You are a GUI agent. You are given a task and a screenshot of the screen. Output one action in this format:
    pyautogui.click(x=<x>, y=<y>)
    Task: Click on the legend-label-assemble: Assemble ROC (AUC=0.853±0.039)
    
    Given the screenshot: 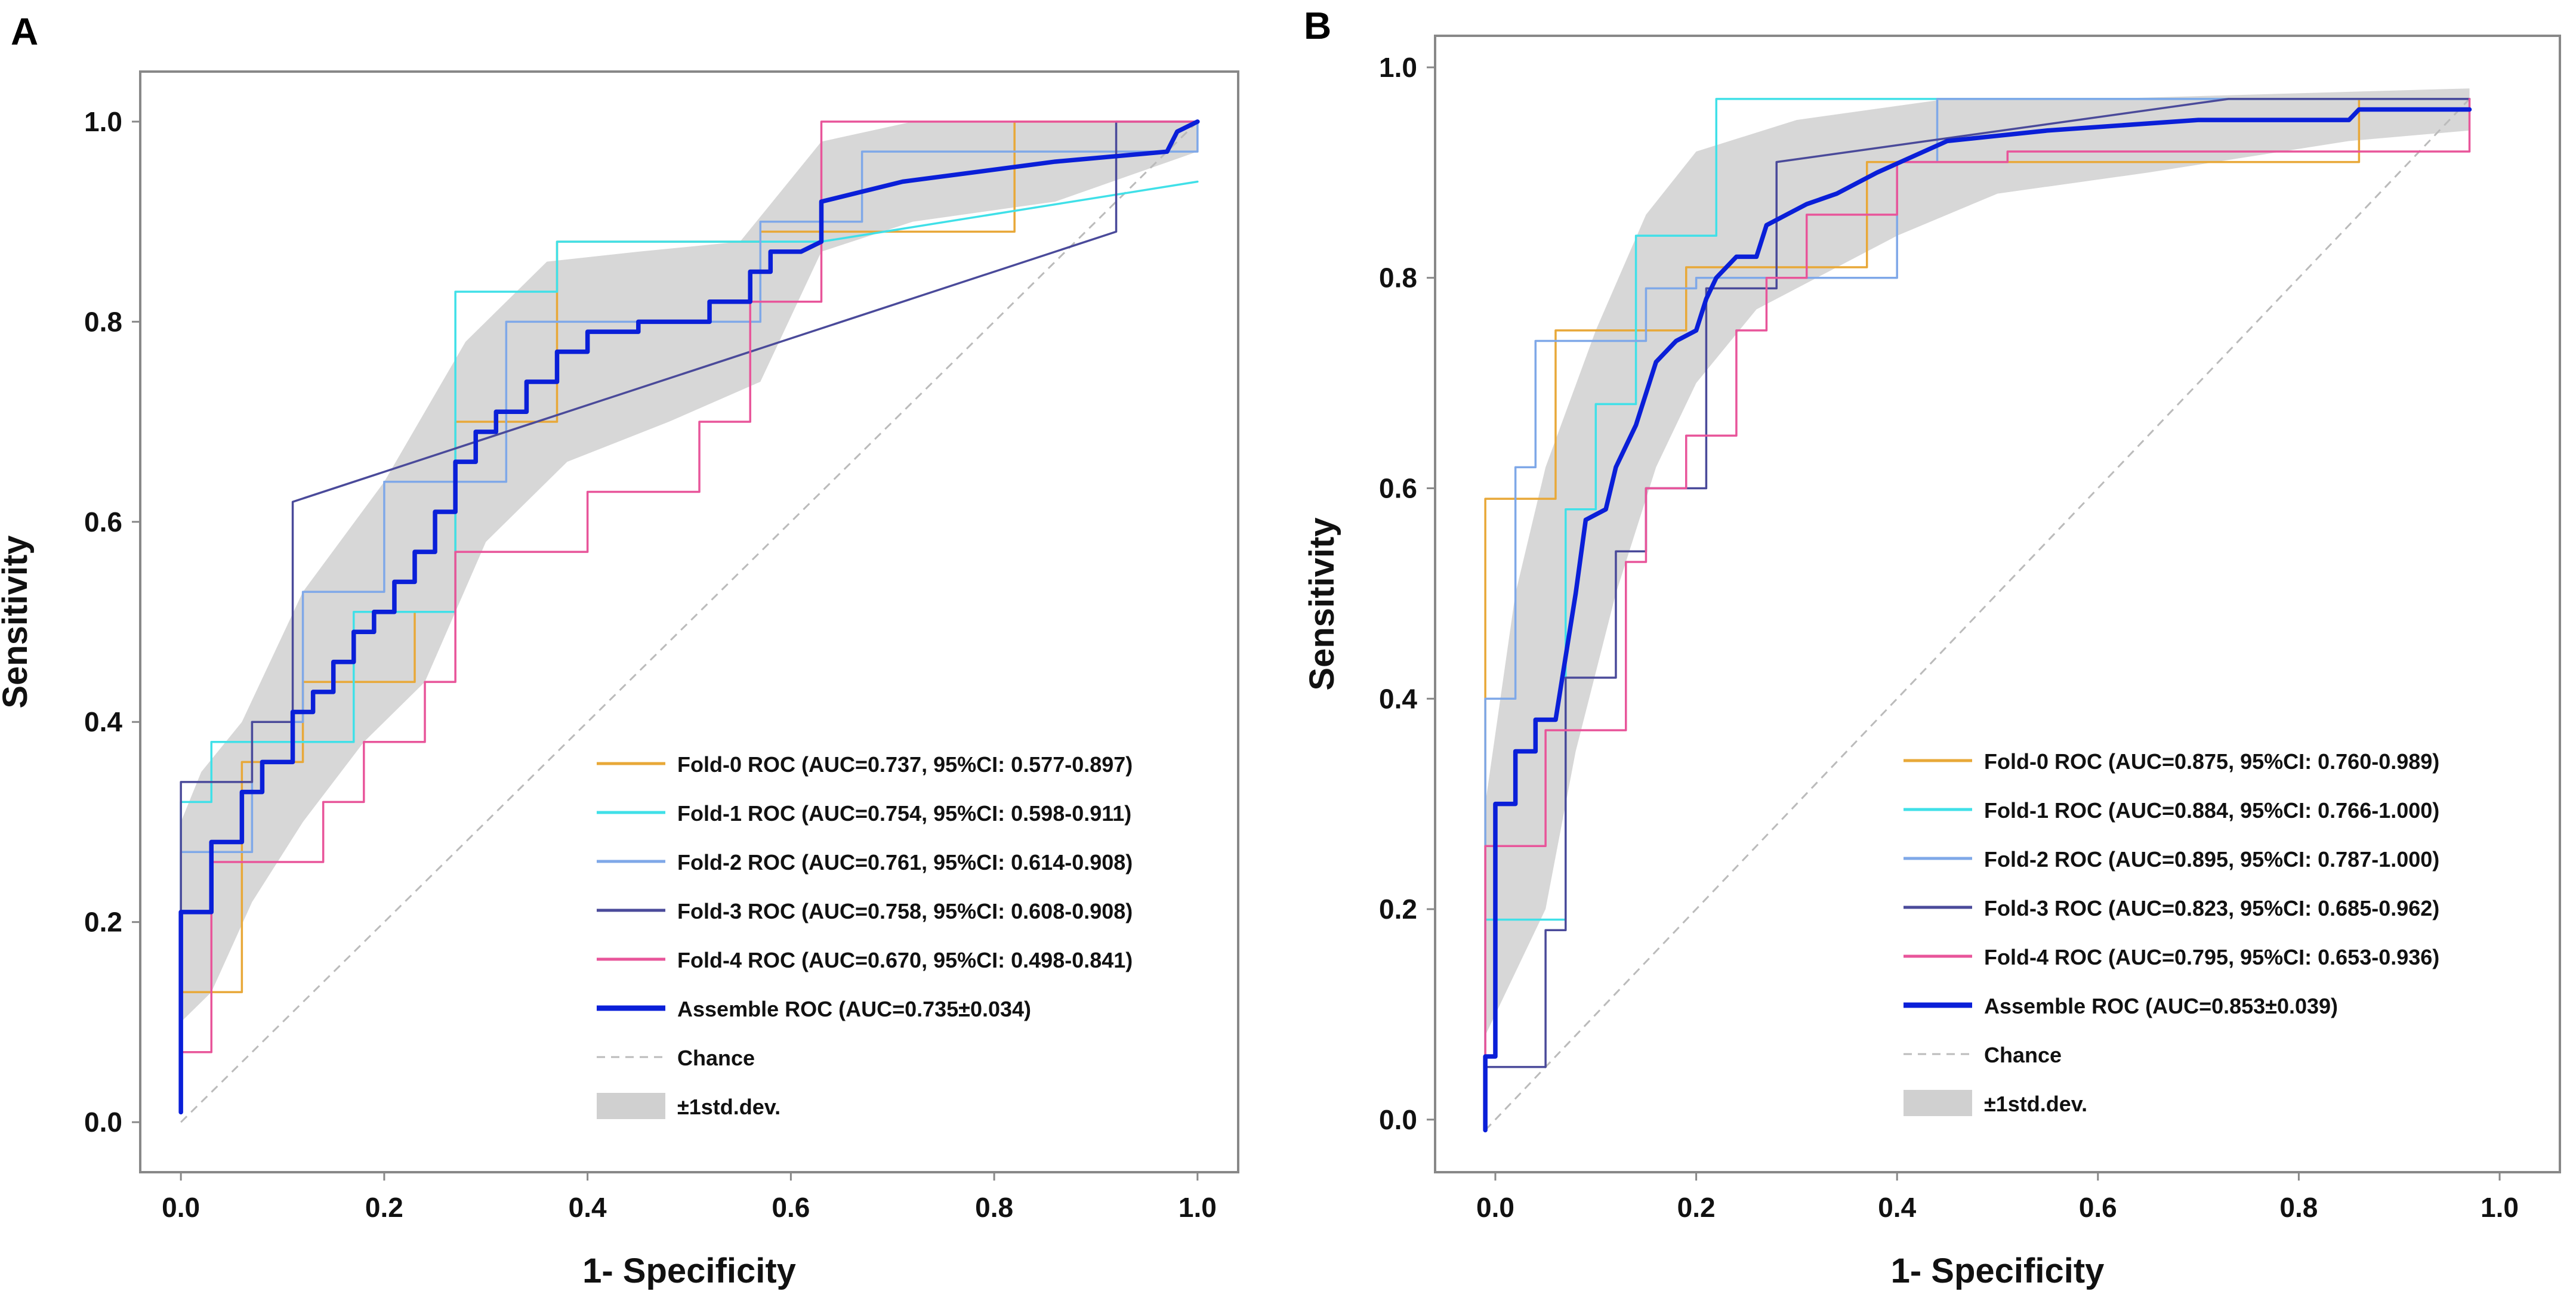 What is the action you would take?
    pyautogui.click(x=2161, y=1006)
    